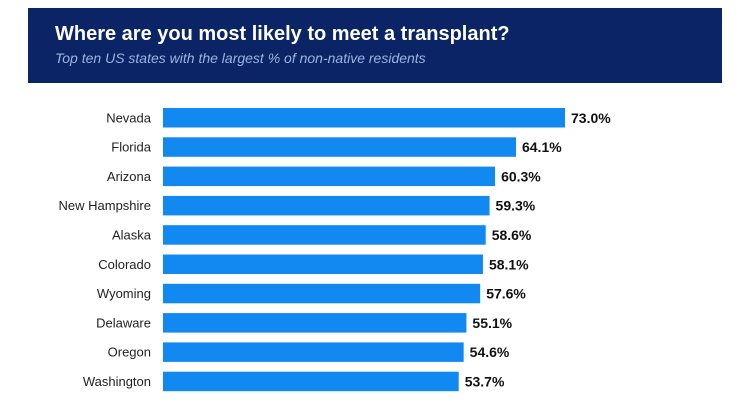  I want to click on category-label: New Hampshire, so click(105, 205).